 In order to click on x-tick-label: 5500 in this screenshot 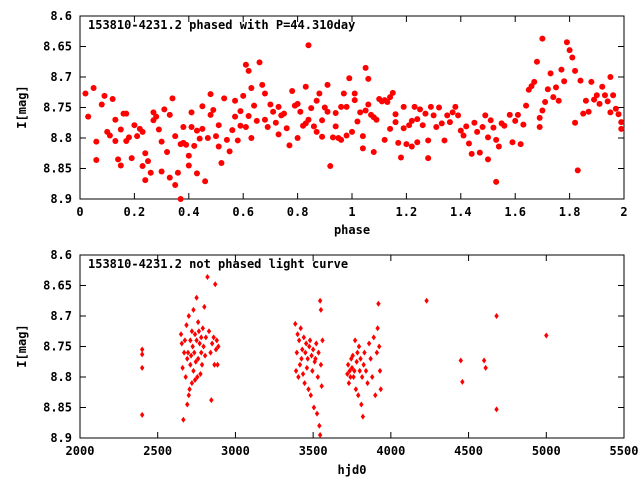, I will do `click(624, 451)`.